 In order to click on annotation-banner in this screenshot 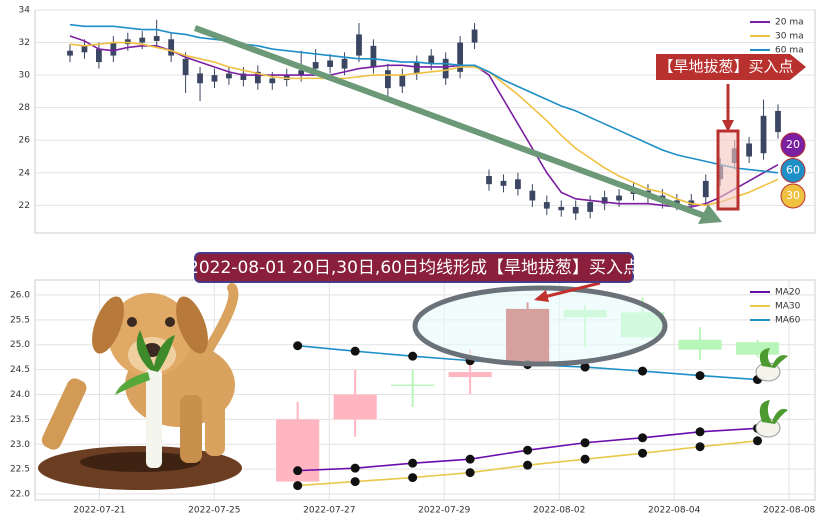, I will do `click(731, 67)`.